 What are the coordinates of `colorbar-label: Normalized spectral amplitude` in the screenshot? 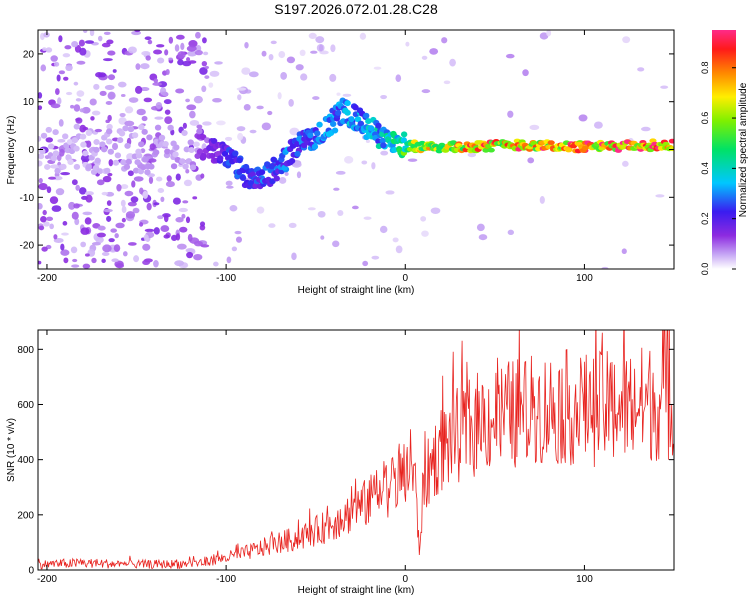 It's located at (743, 149).